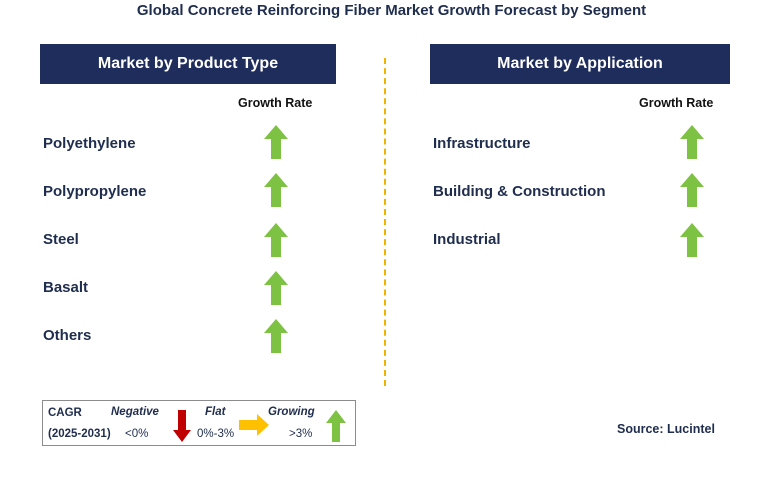 This screenshot has width=783, height=480. Describe the element at coordinates (291, 412) in the screenshot. I see `legend-growing-label: Growing` at that location.